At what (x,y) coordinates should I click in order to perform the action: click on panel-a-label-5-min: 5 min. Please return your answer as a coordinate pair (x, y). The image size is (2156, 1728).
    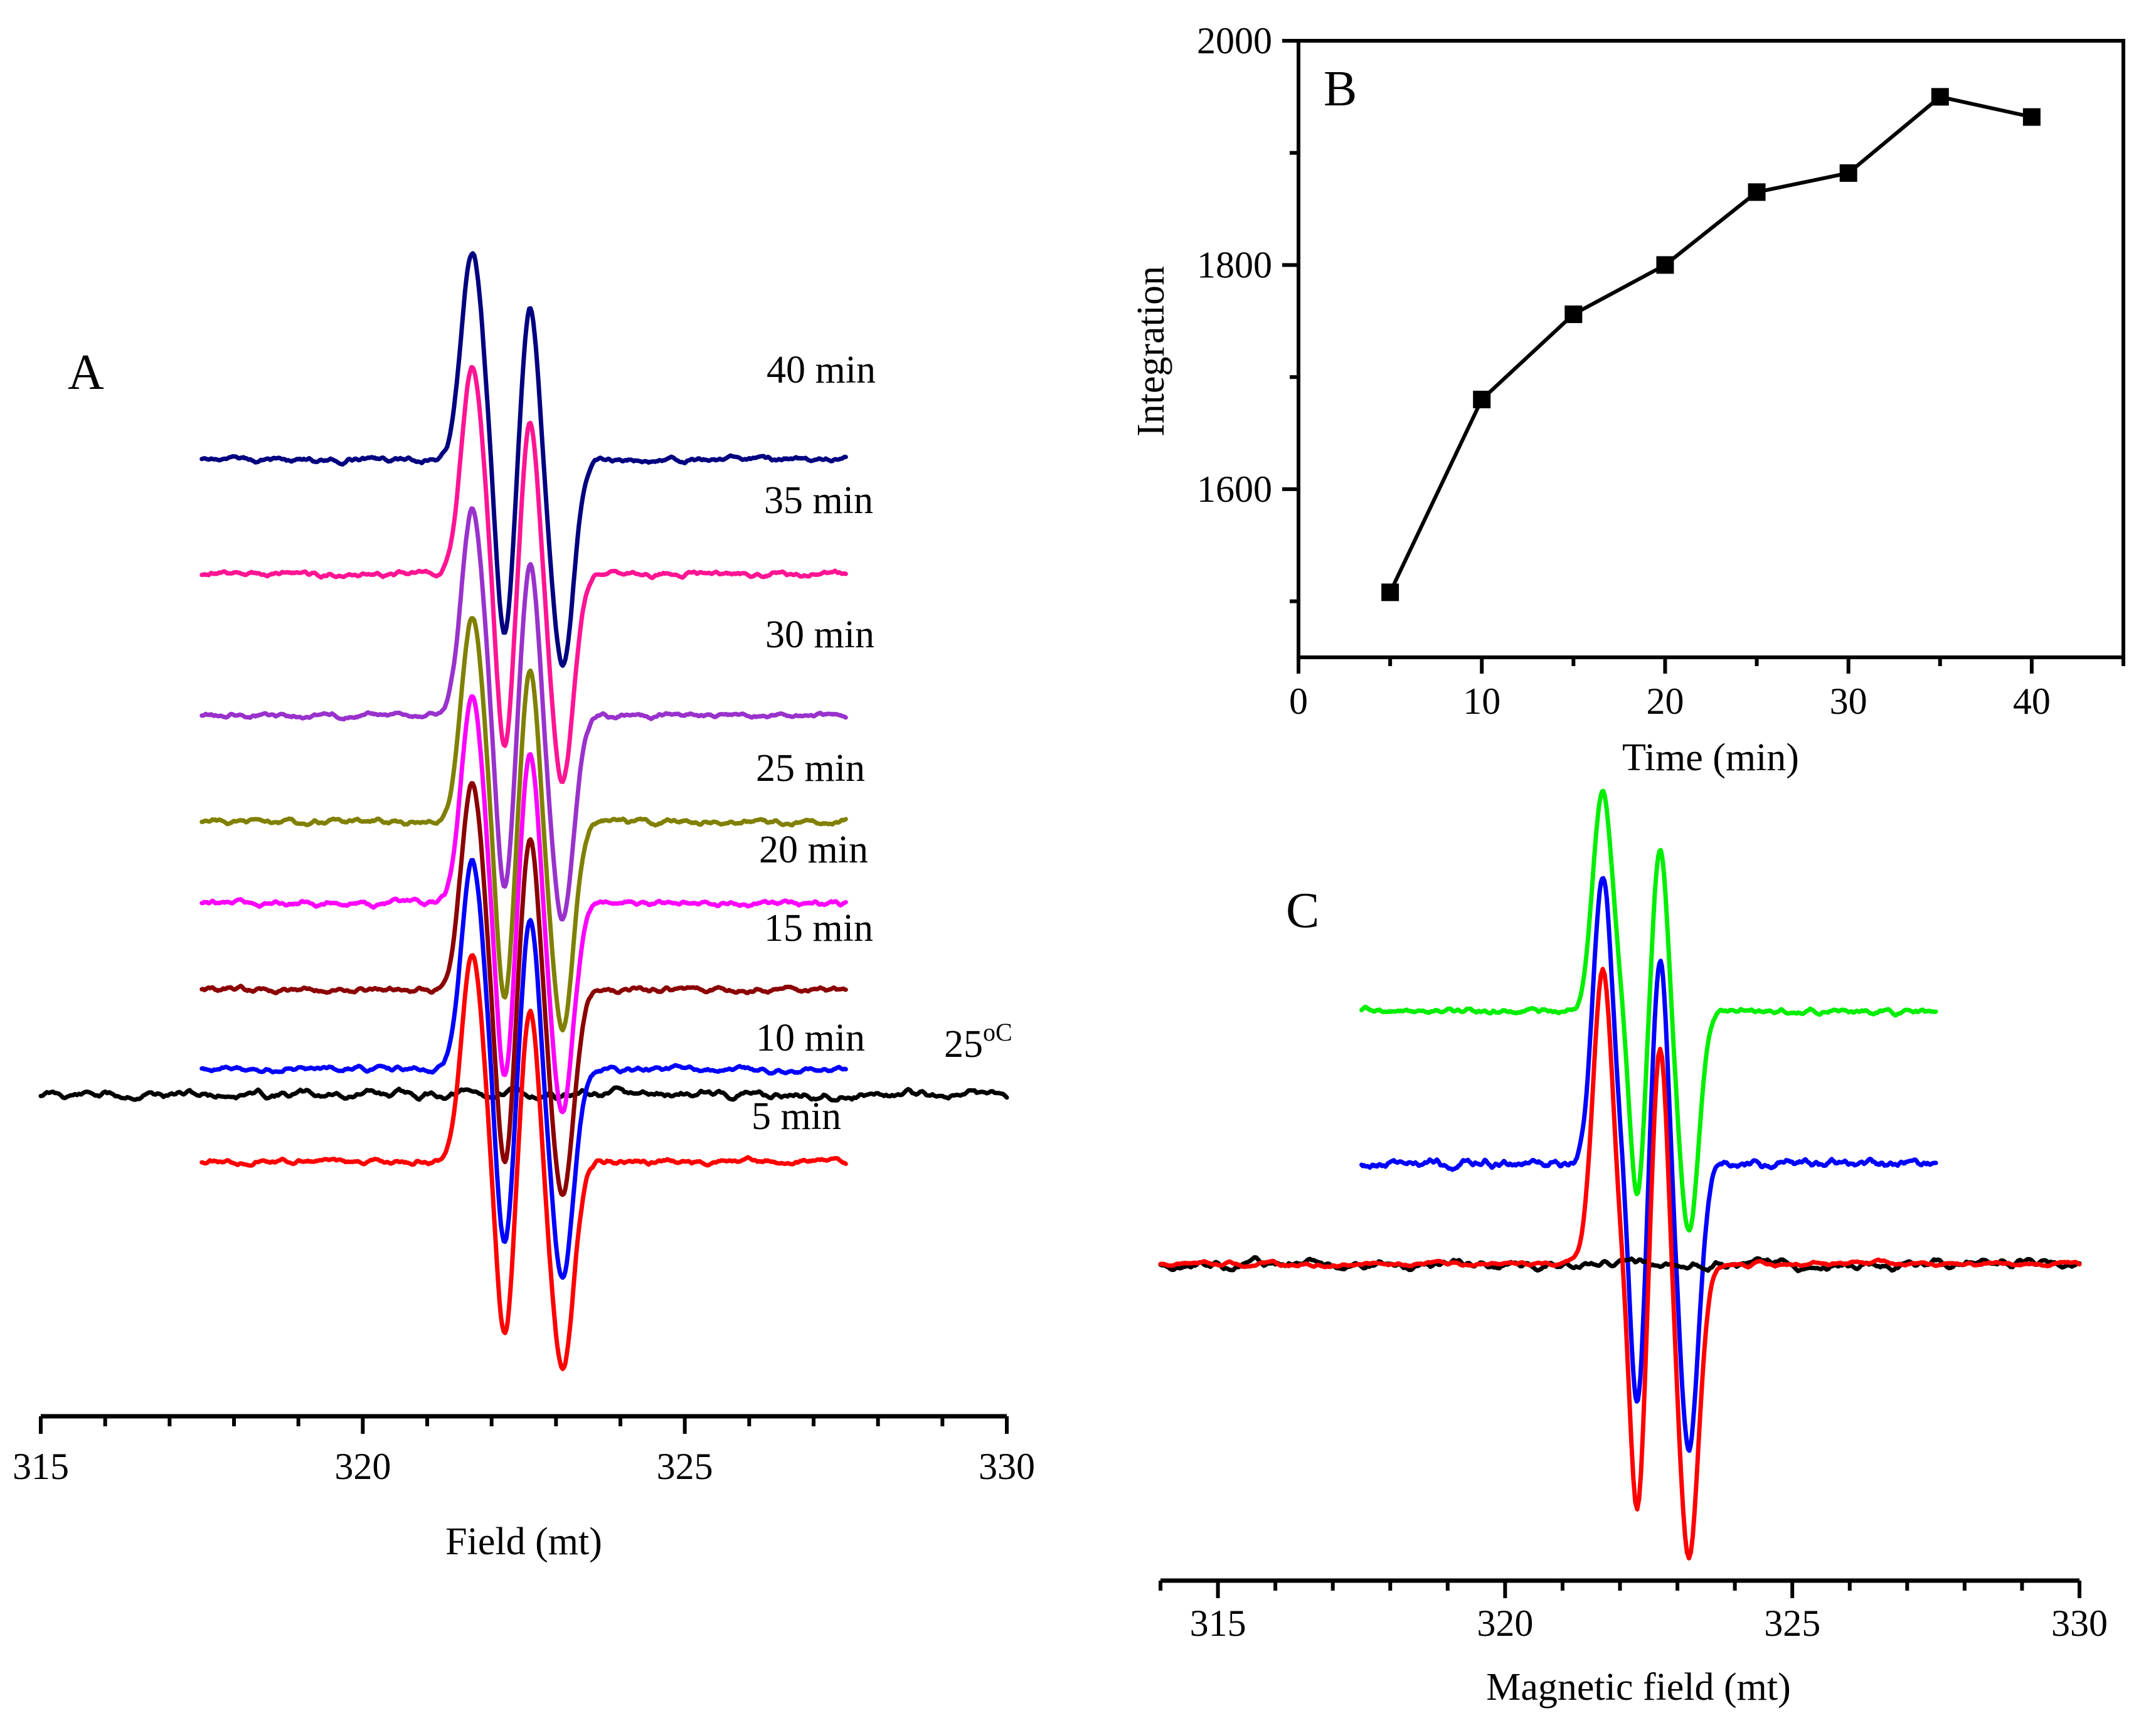
    Looking at the image, I should click on (796, 1116).